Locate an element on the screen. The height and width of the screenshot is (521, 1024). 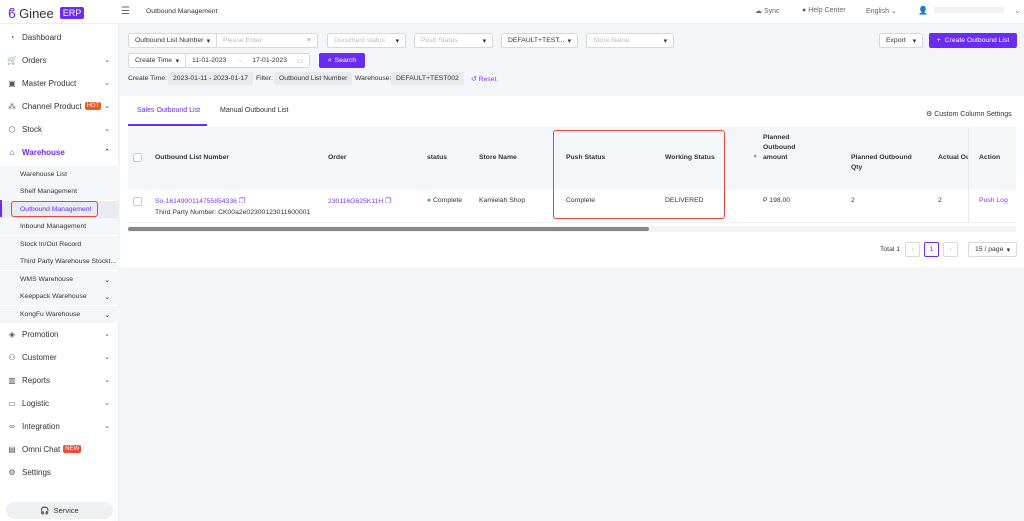
sidebar-item-warehouse: ⌂ Warehouse ⌃ is located at coordinates (59, 152).